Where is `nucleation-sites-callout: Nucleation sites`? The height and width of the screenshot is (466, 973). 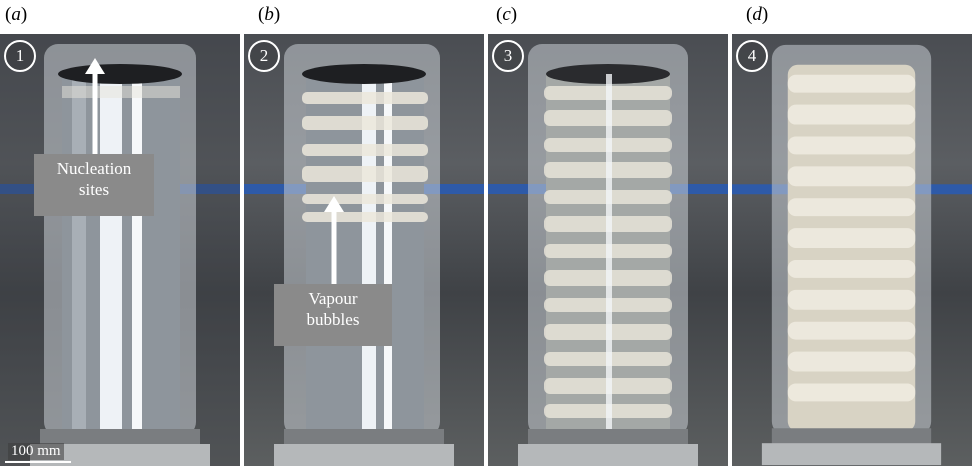 nucleation-sites-callout: Nucleation sites is located at coordinates (94, 185).